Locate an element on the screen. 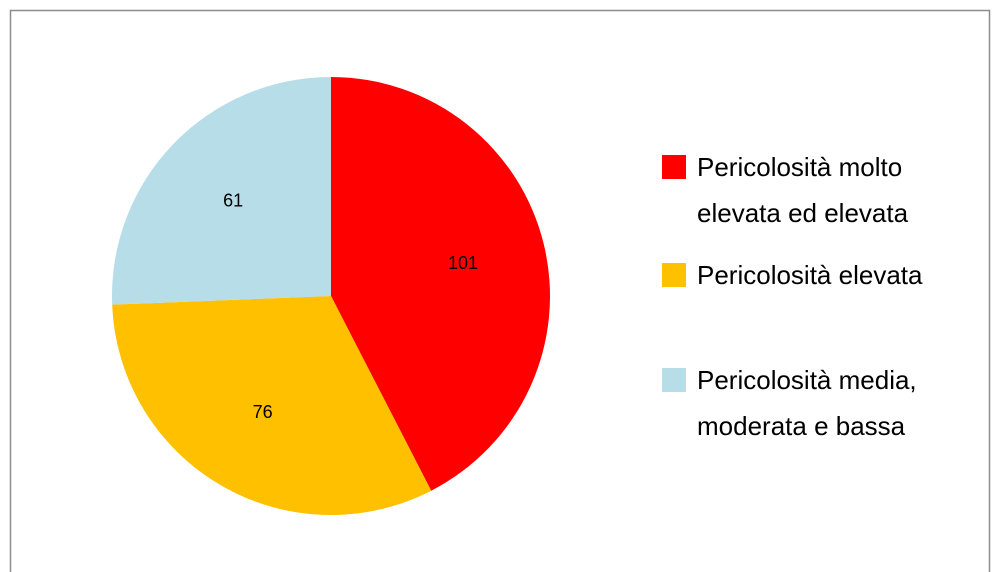 This screenshot has height=572, width=1000. data-label: 101 is located at coordinates (463, 263).